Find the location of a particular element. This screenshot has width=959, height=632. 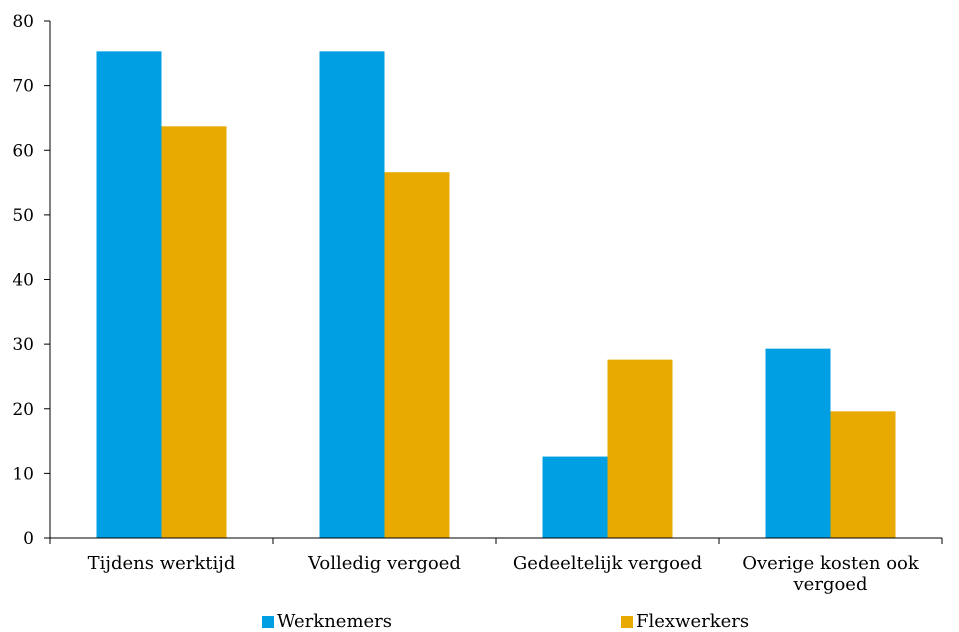

x-category-label: Gedeeltelijk vergoed is located at coordinates (607, 563).